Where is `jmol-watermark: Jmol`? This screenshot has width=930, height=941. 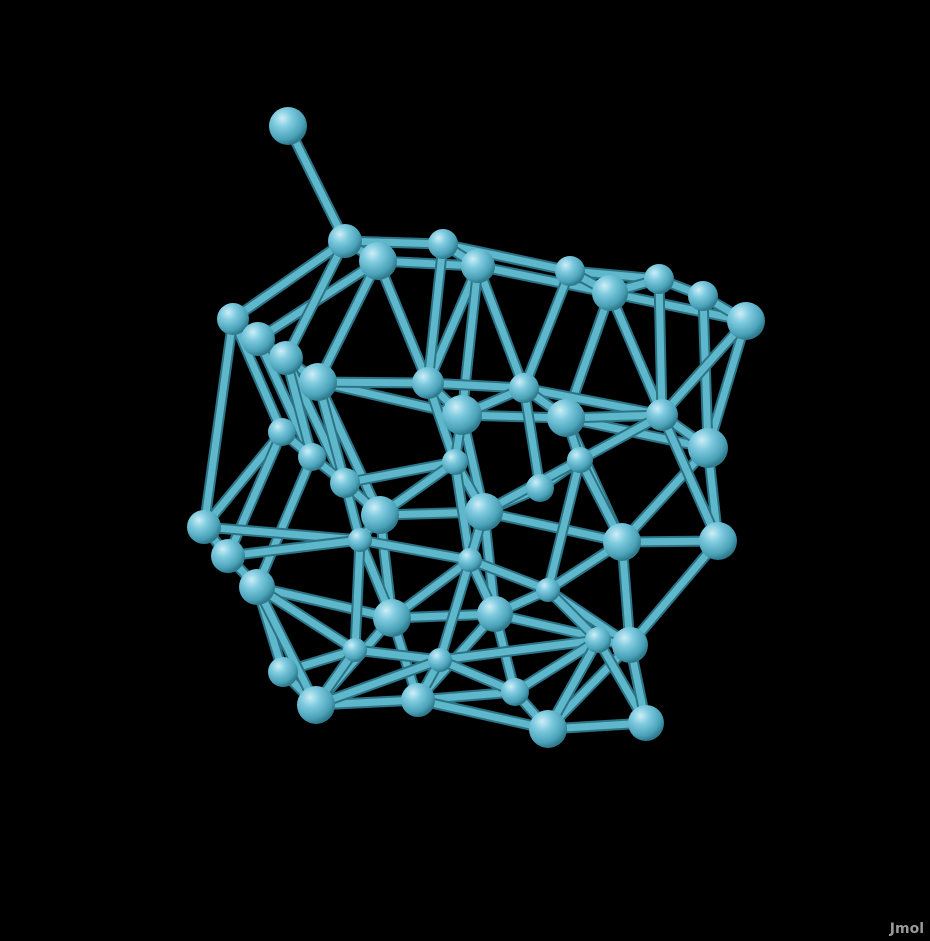 jmol-watermark: Jmol is located at coordinates (906, 929).